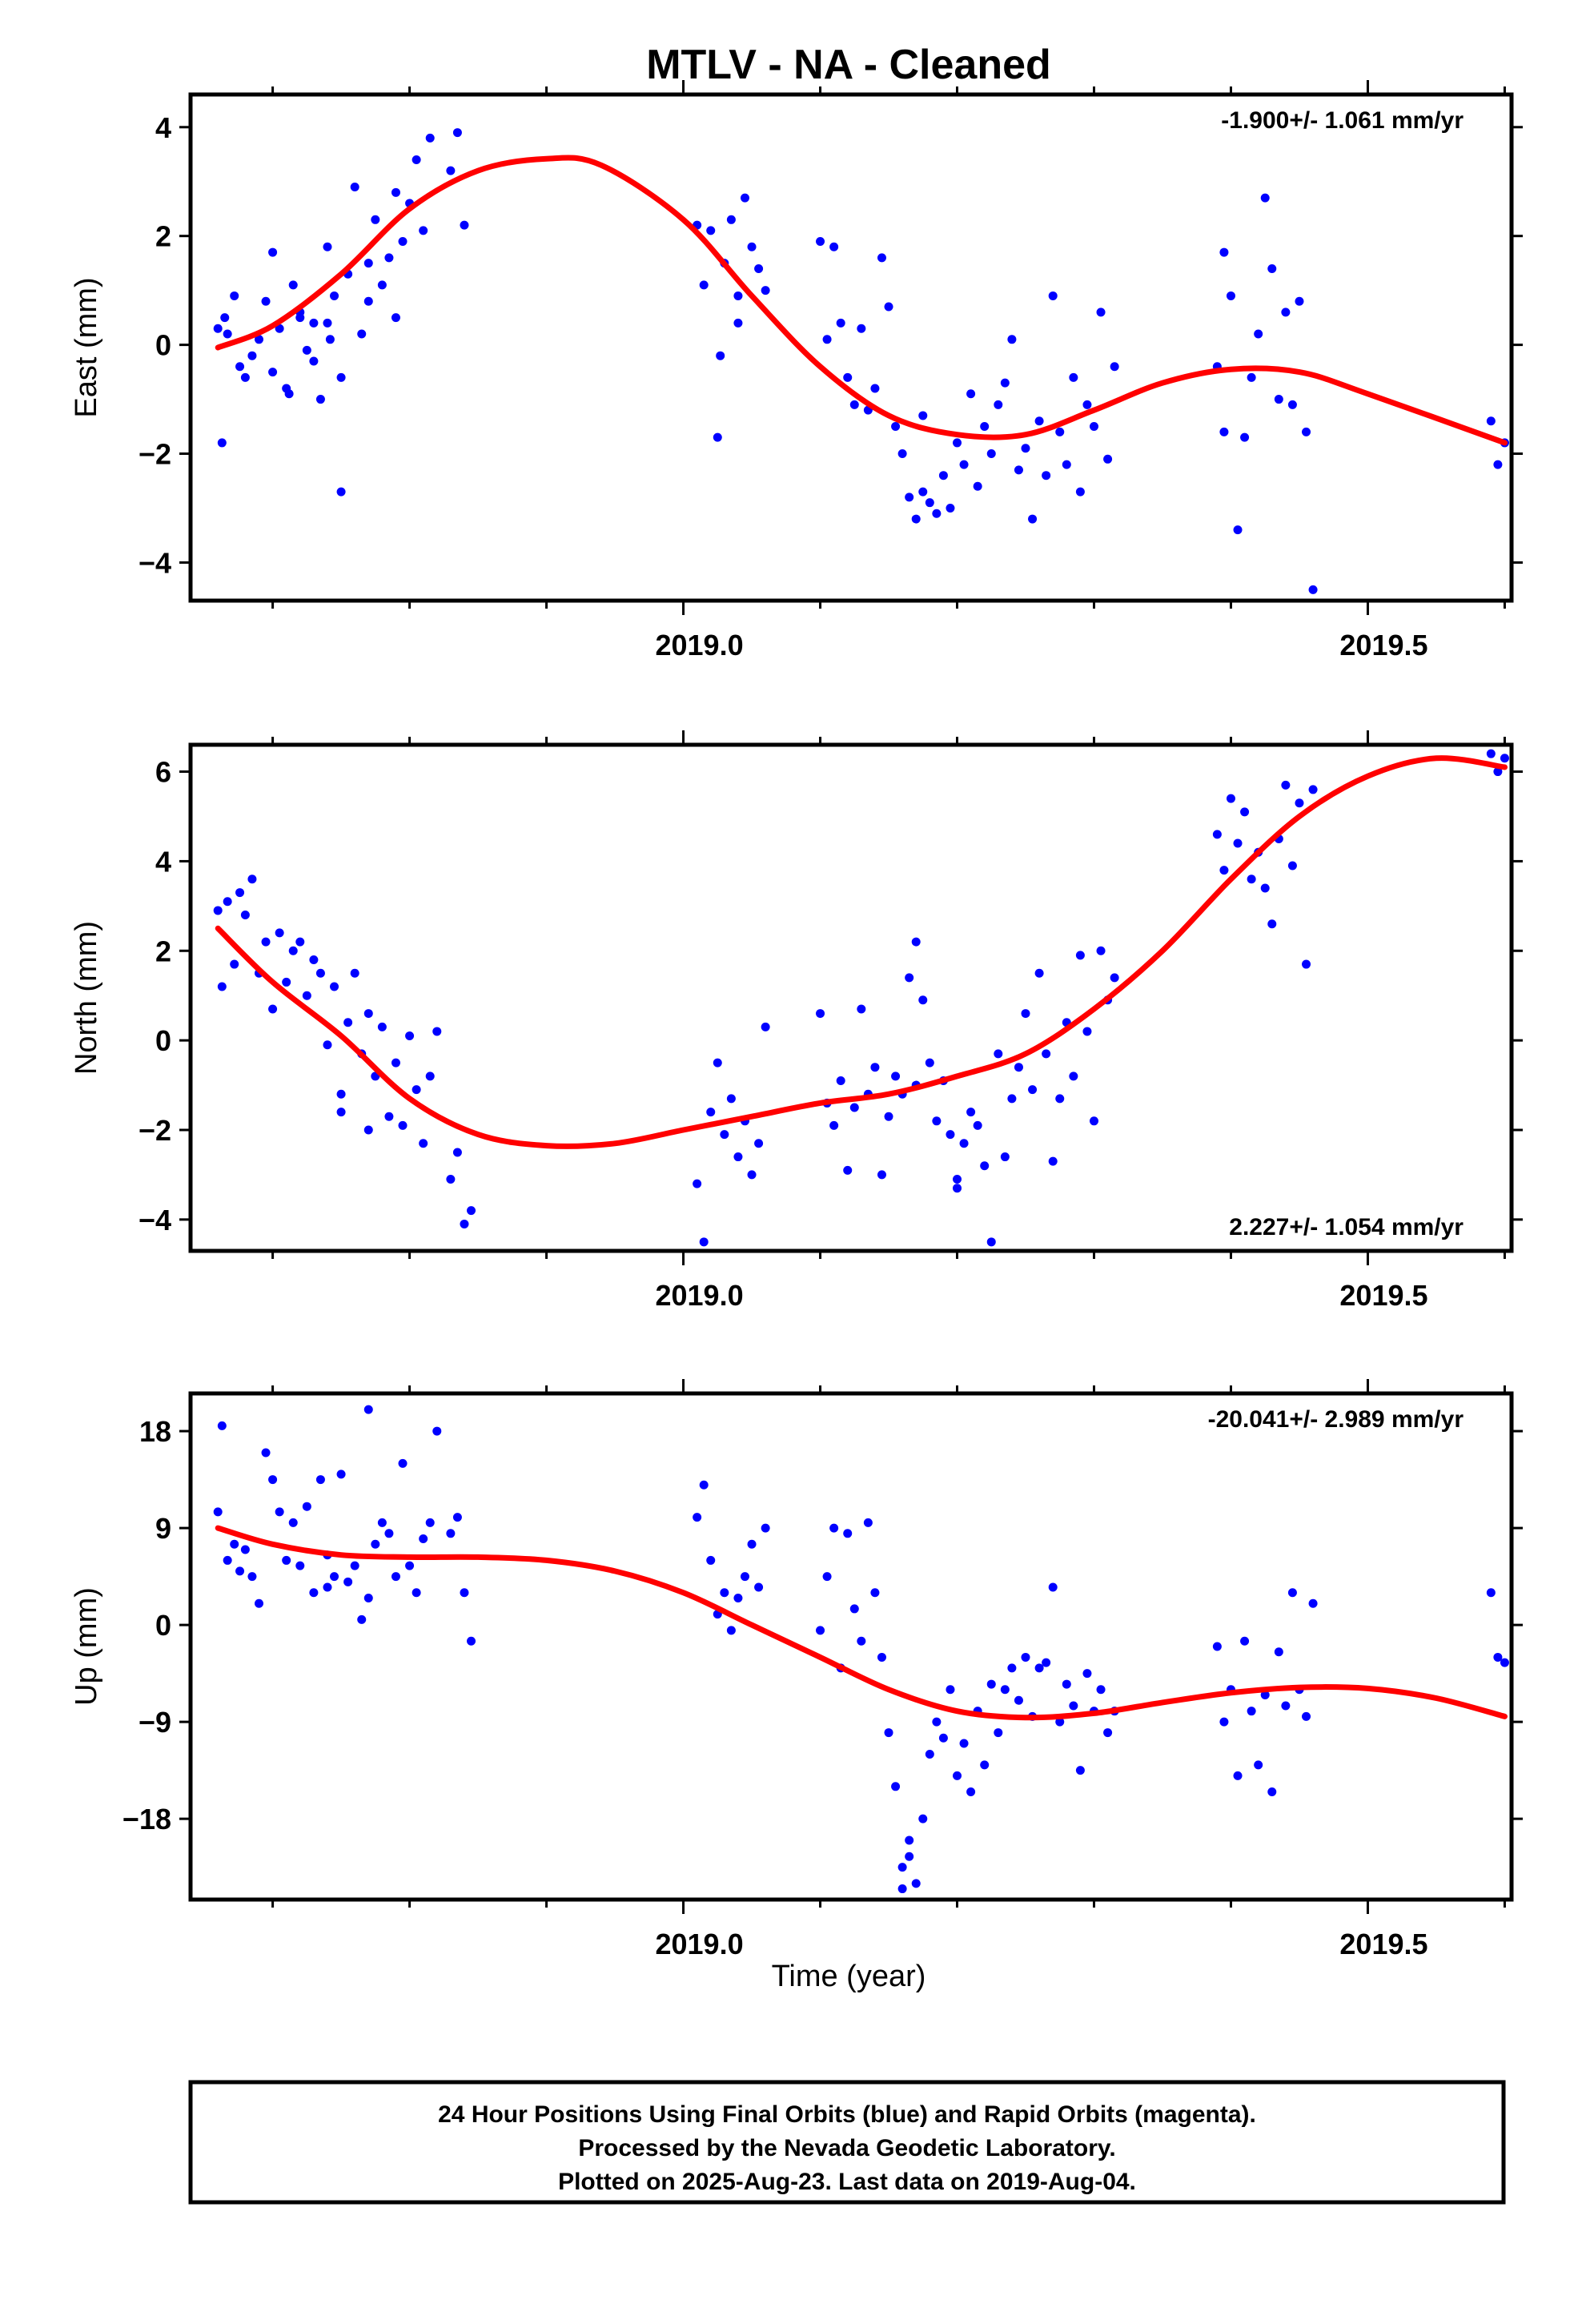  What do you see at coordinates (163, 236) in the screenshot?
I see `y-tick-label: 2` at bounding box center [163, 236].